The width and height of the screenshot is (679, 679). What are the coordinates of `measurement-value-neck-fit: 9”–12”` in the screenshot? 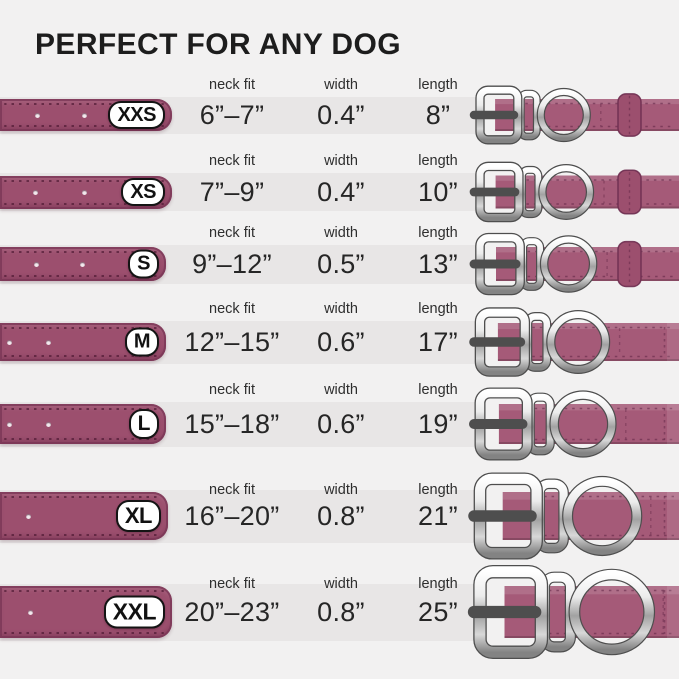 It's located at (232, 264).